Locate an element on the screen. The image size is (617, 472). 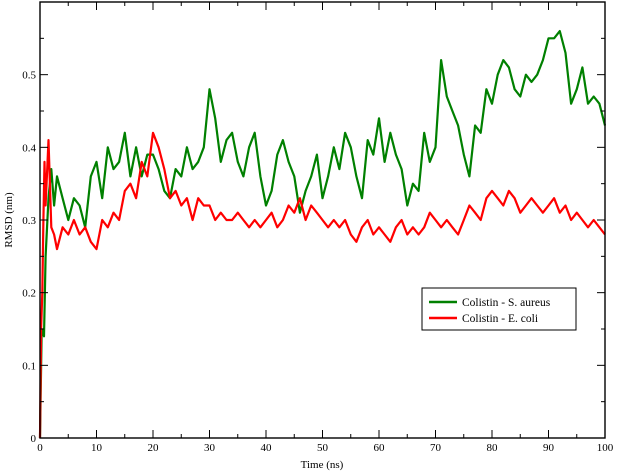
legend-label-s-aureus: Colistin - S. aureus is located at coordinates (506, 303).